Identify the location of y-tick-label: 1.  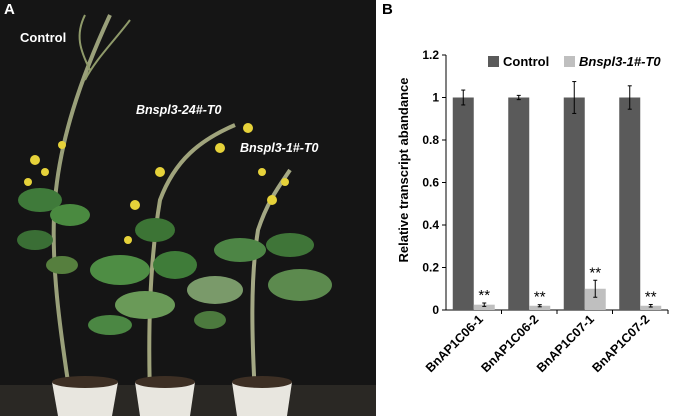
(435, 98).